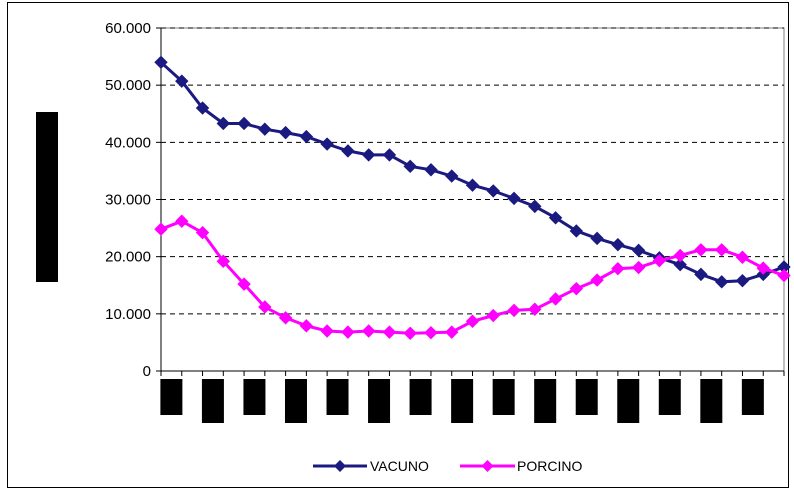  Describe the element at coordinates (549, 466) in the screenshot. I see `legend-label-porcino: PORCINO` at that location.